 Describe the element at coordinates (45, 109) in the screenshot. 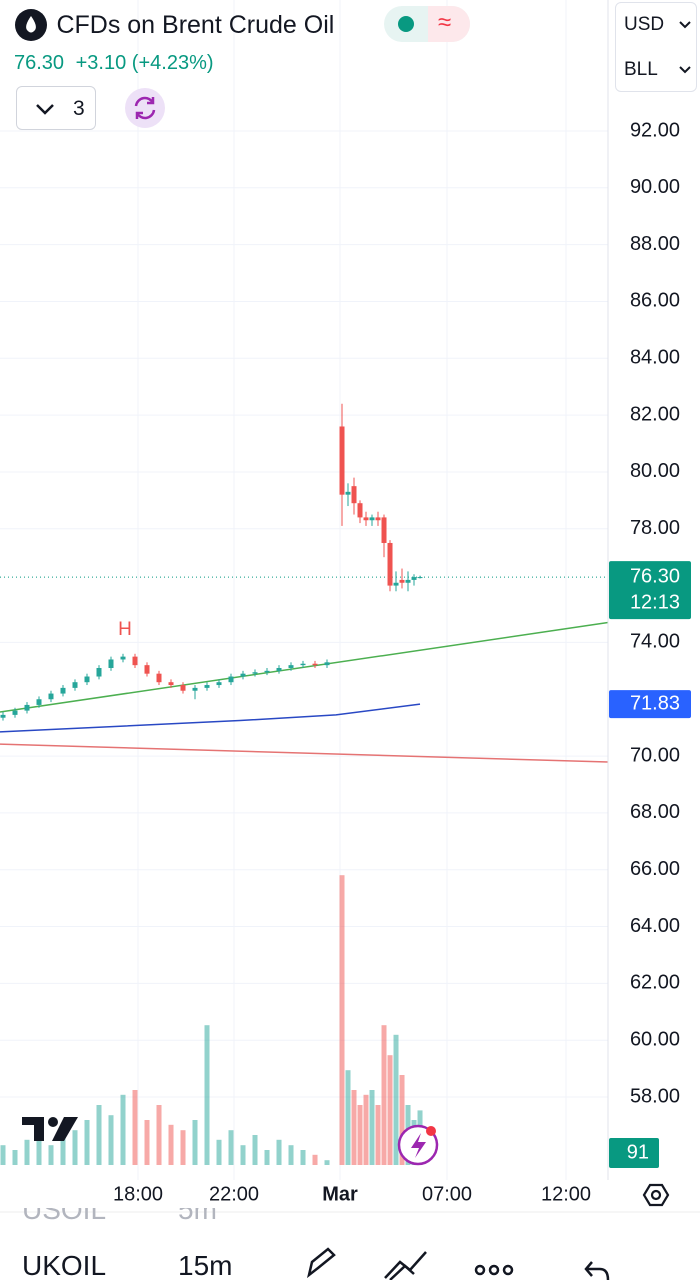

I see `chevron-icon` at that location.